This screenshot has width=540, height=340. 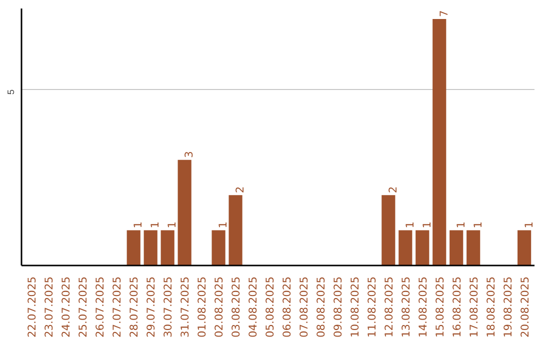 What do you see at coordinates (439, 307) in the screenshot?
I see `x-tick-label: 15.08.2025` at bounding box center [439, 307].